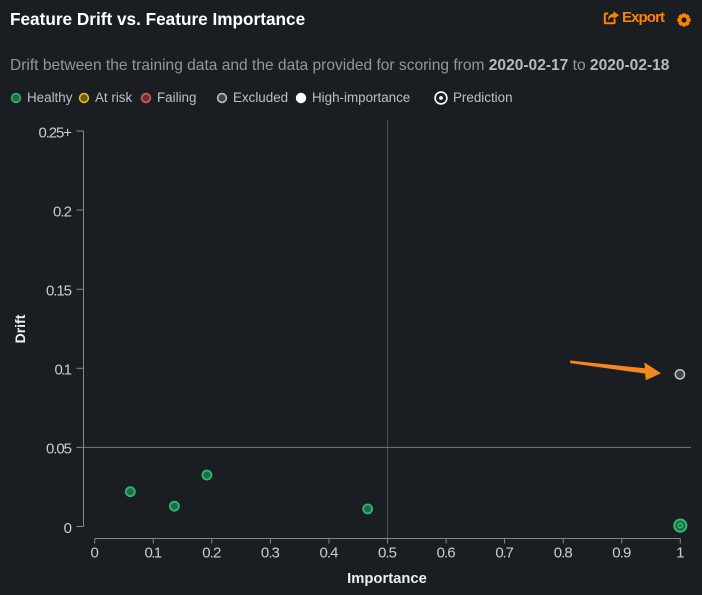 The width and height of the screenshot is (702, 595). Describe the element at coordinates (387, 579) in the screenshot. I see `svg-text: Importance` at that location.